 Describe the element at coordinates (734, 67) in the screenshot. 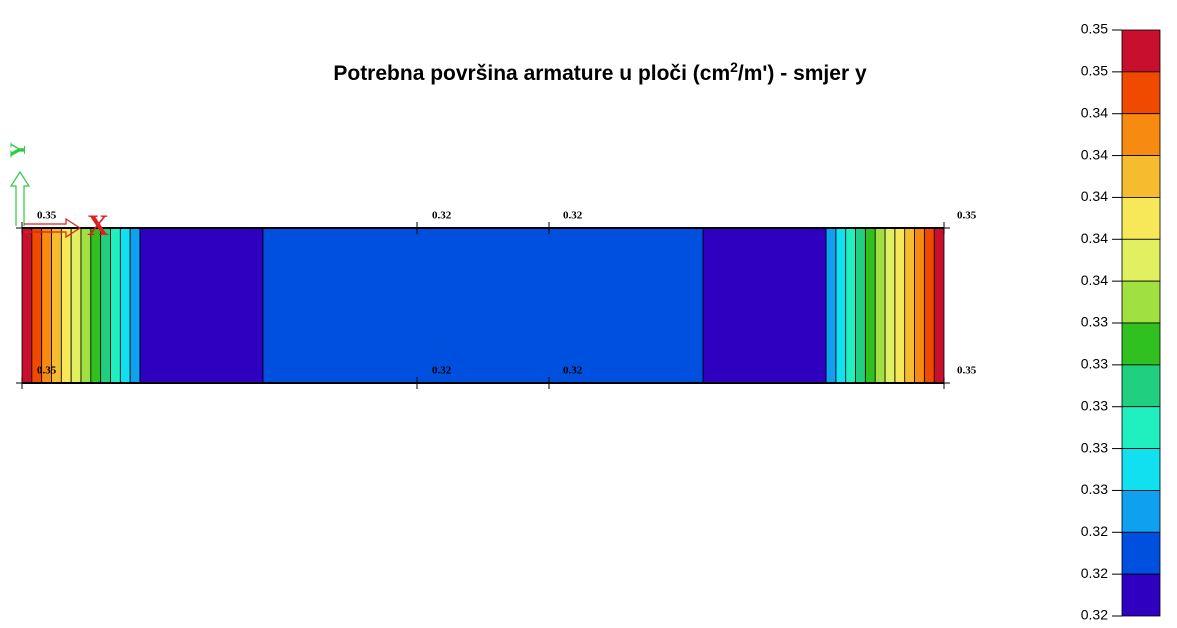

I see `title-sup: 2` at that location.